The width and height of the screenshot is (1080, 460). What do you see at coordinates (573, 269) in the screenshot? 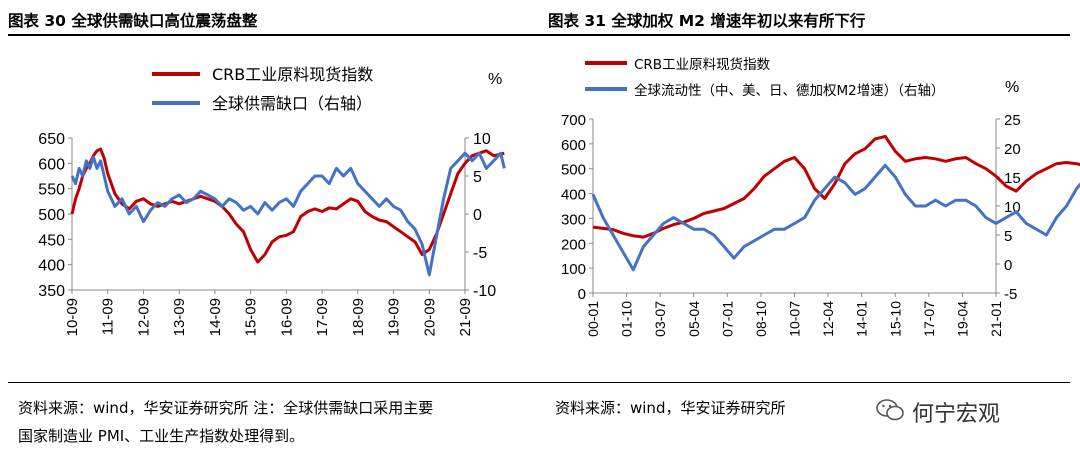
I see `left-tick-label: 100` at bounding box center [573, 269].